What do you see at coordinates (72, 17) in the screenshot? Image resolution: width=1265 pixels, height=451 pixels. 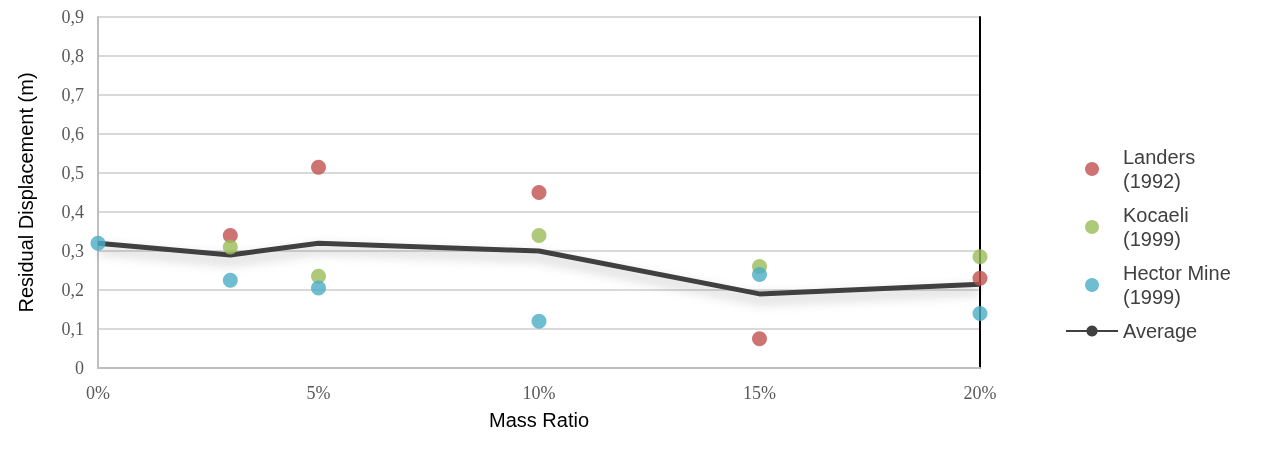 I see `y-tick-label: 0,9` at bounding box center [72, 17].